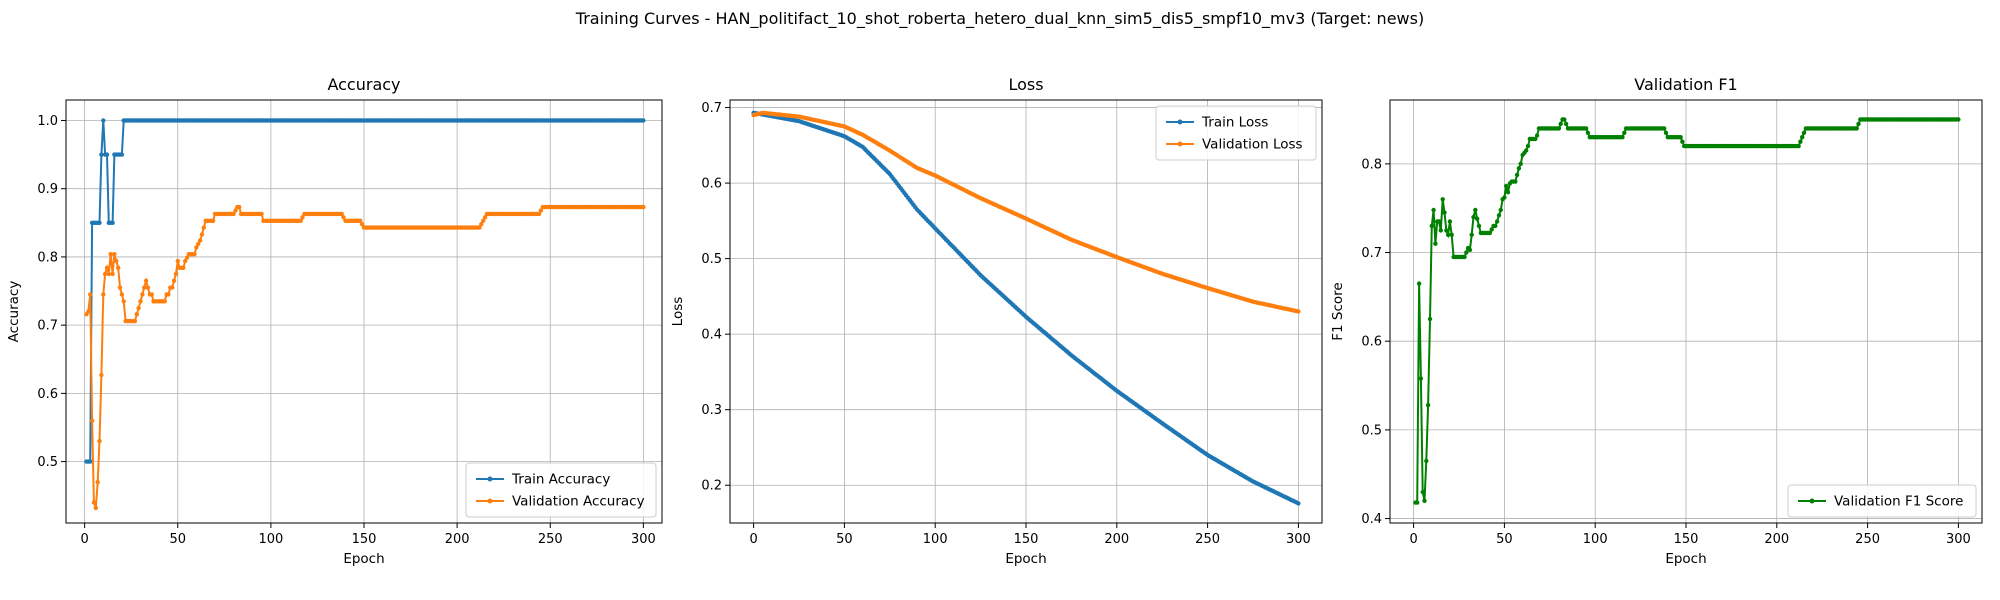 This screenshot has height=600, width=2000. What do you see at coordinates (1338, 311) in the screenshot?
I see `chart-validation-f1-ylabel: F1 Score` at bounding box center [1338, 311].